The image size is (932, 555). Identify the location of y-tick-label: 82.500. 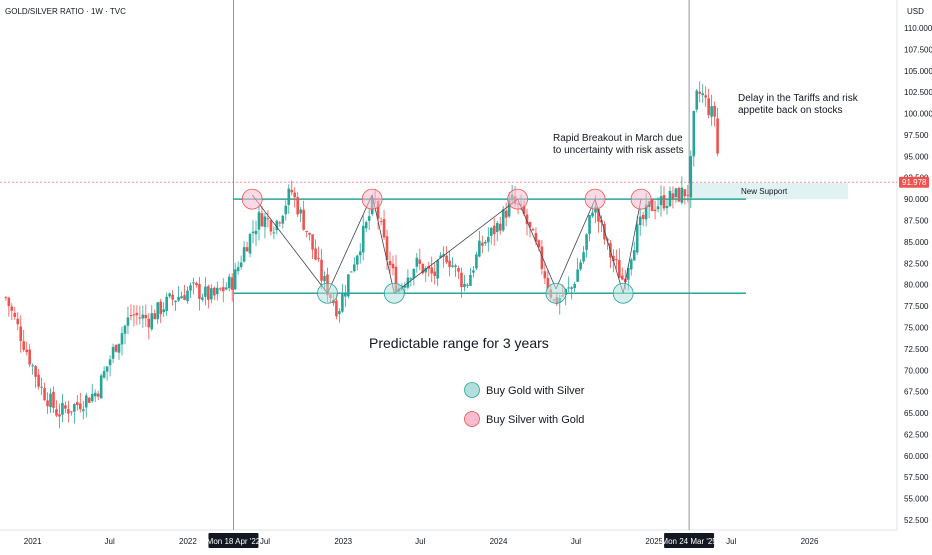
(916, 263).